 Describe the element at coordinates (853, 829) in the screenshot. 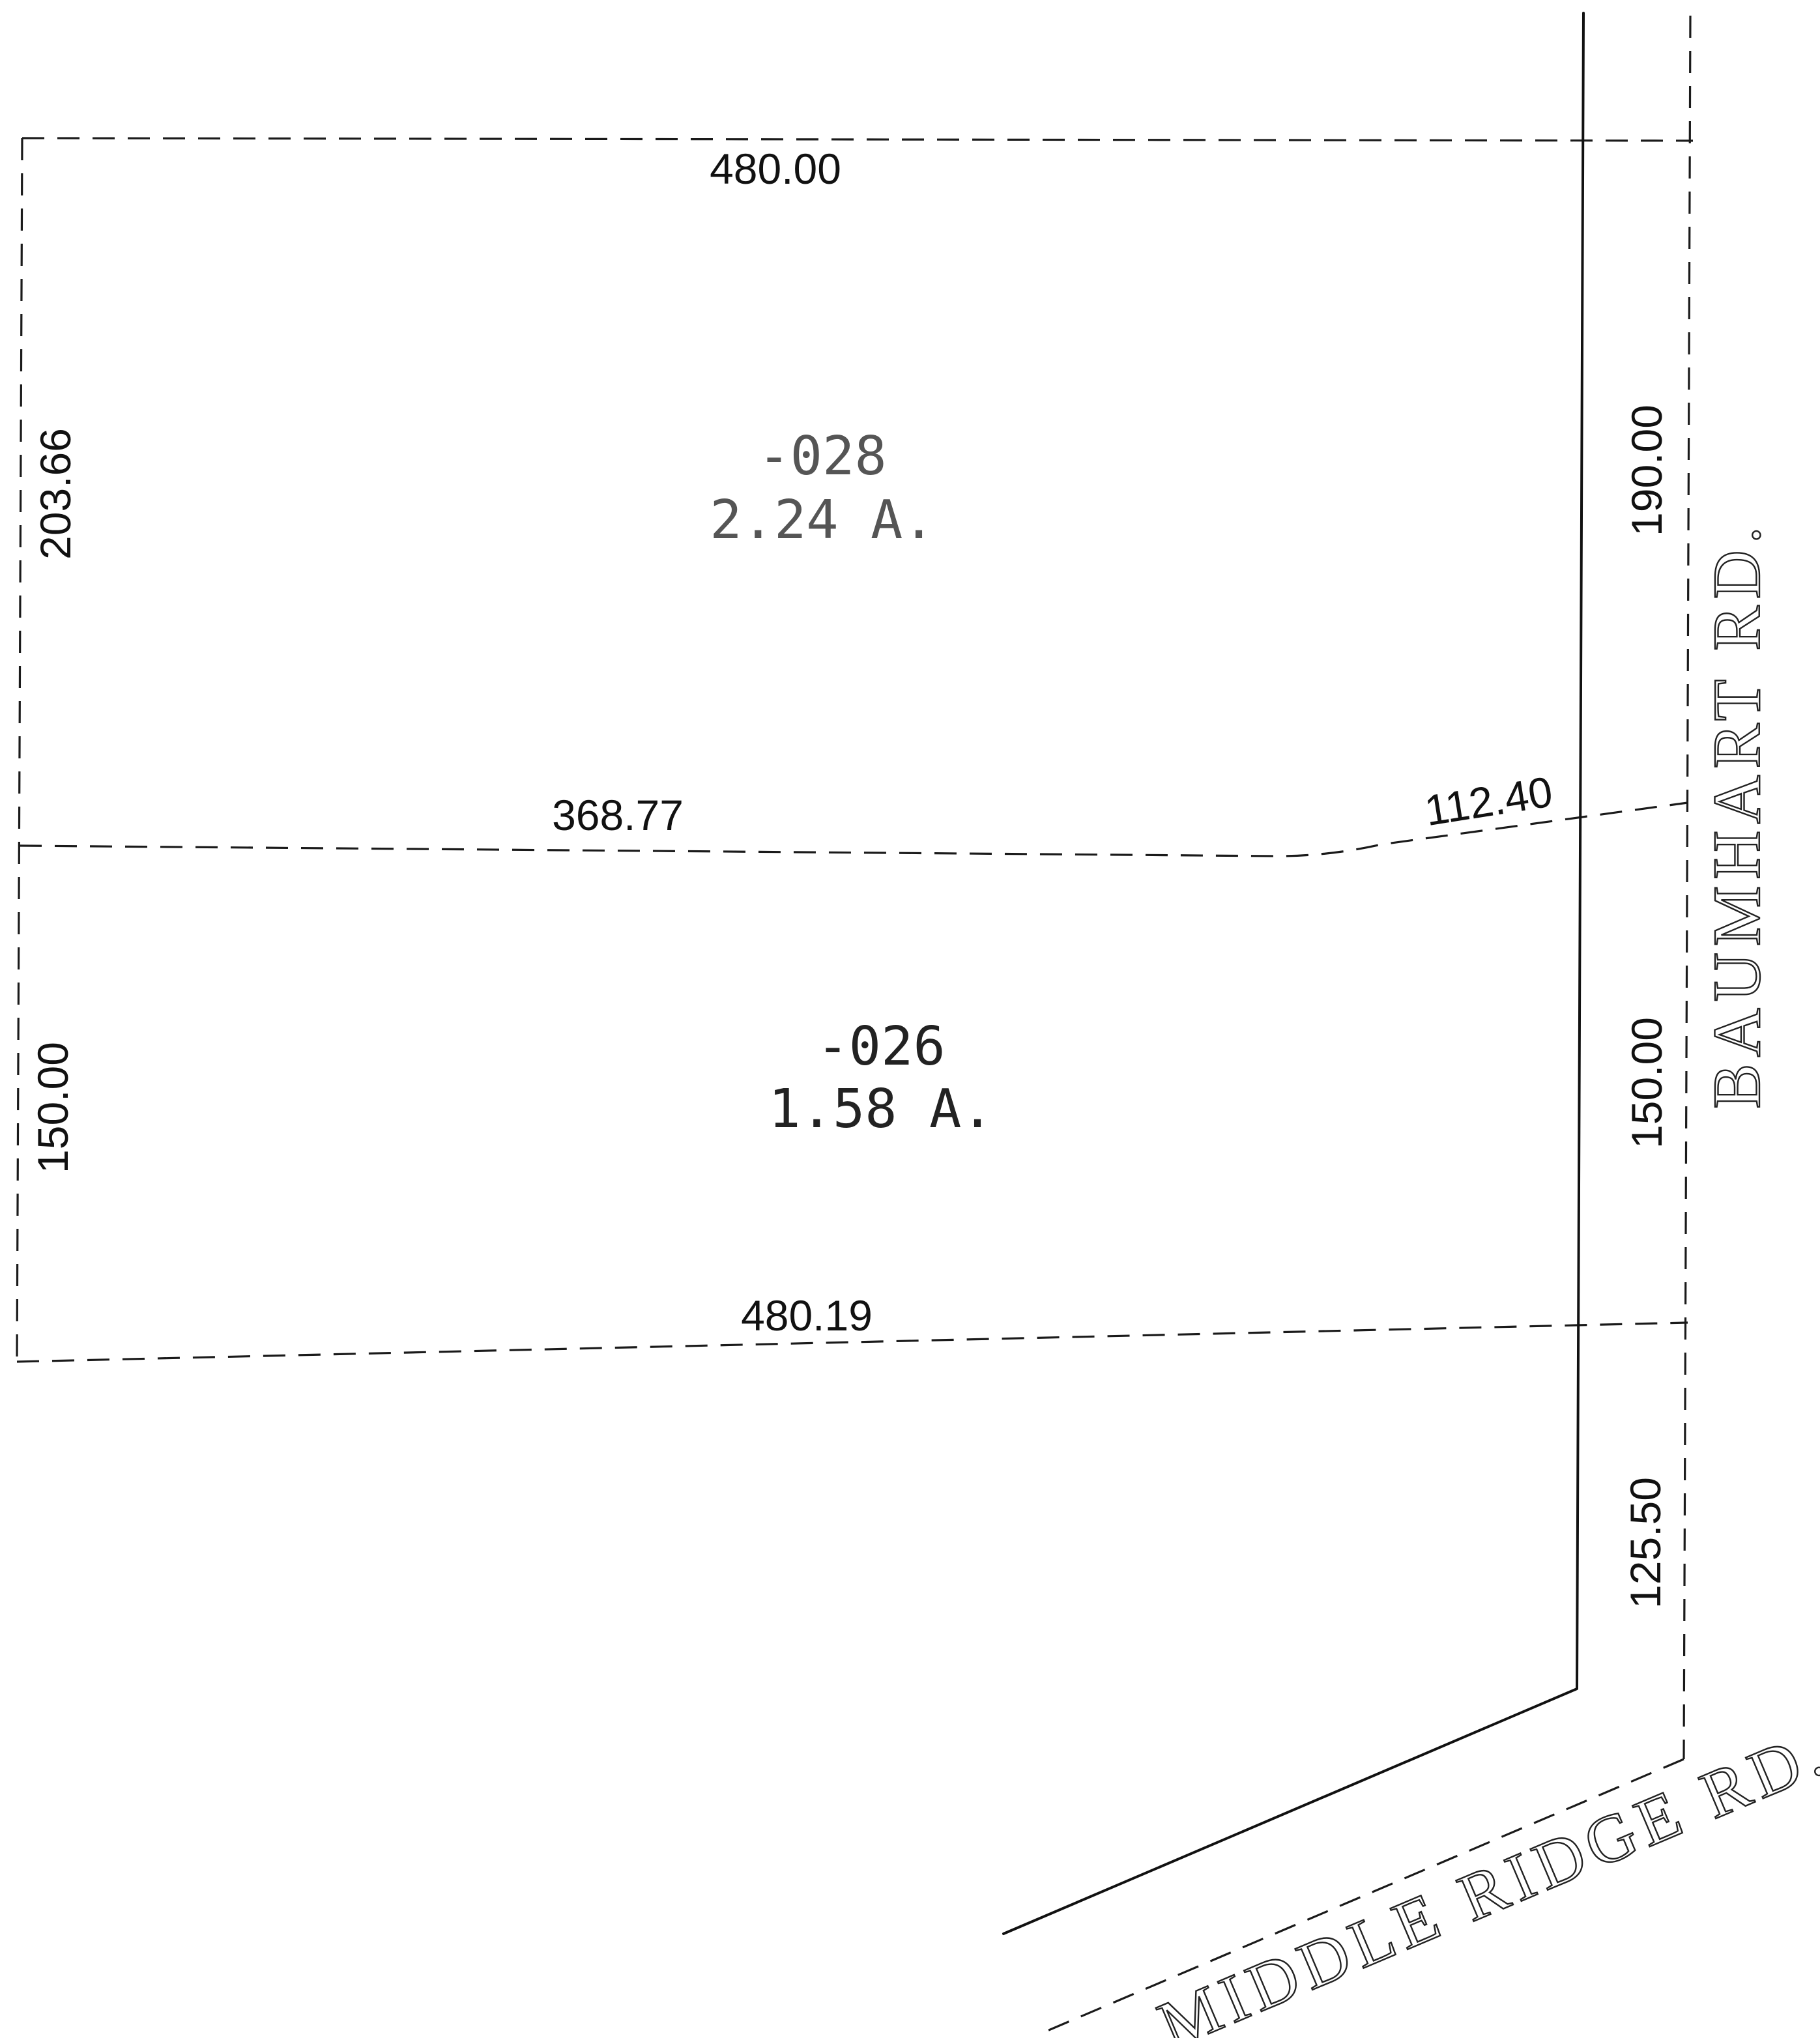

I see `middle-division-line` at that location.